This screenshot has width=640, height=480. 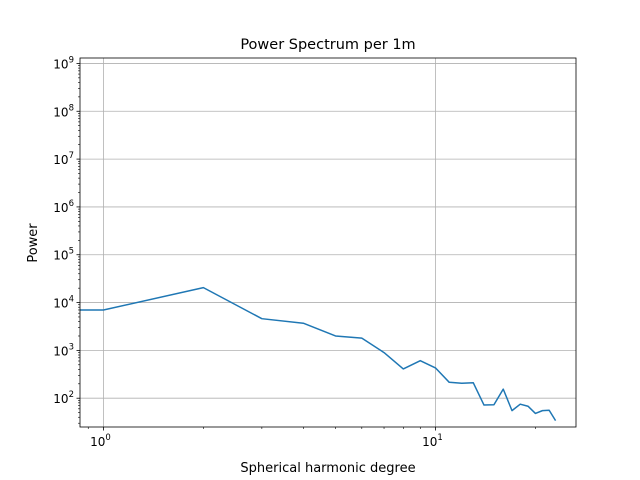 What do you see at coordinates (327, 468) in the screenshot?
I see `x-axis-label: Spherical harmonic degree` at bounding box center [327, 468].